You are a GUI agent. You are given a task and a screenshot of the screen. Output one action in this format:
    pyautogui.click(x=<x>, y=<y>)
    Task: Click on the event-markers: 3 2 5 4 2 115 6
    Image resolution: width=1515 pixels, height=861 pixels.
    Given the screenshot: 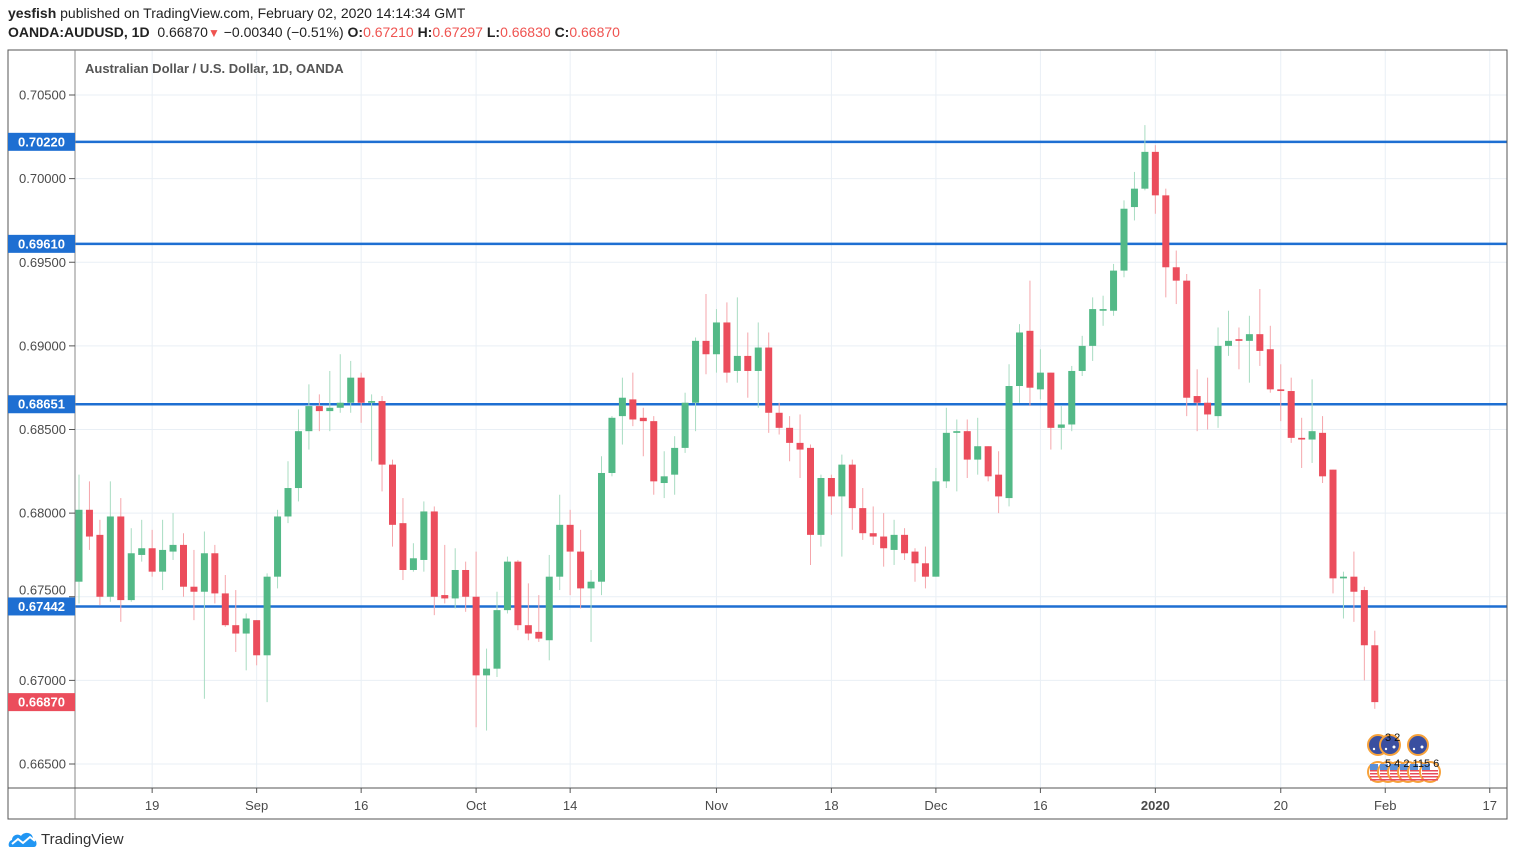 What is the action you would take?
    pyautogui.click(x=1404, y=757)
    